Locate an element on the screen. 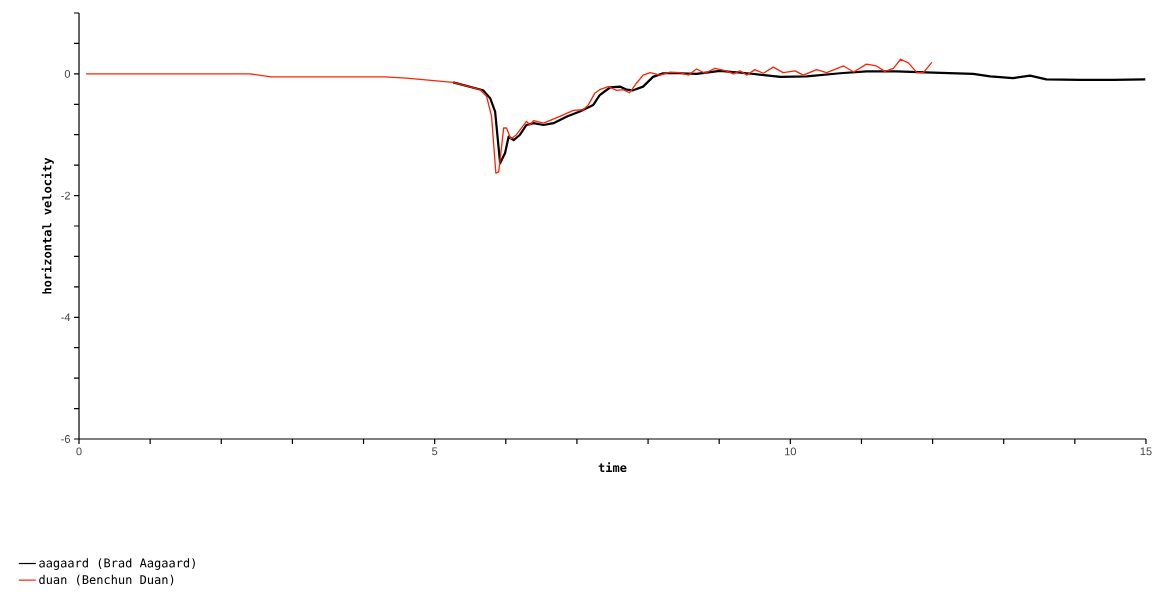  x-tick-label: 15 is located at coordinates (1146, 451).